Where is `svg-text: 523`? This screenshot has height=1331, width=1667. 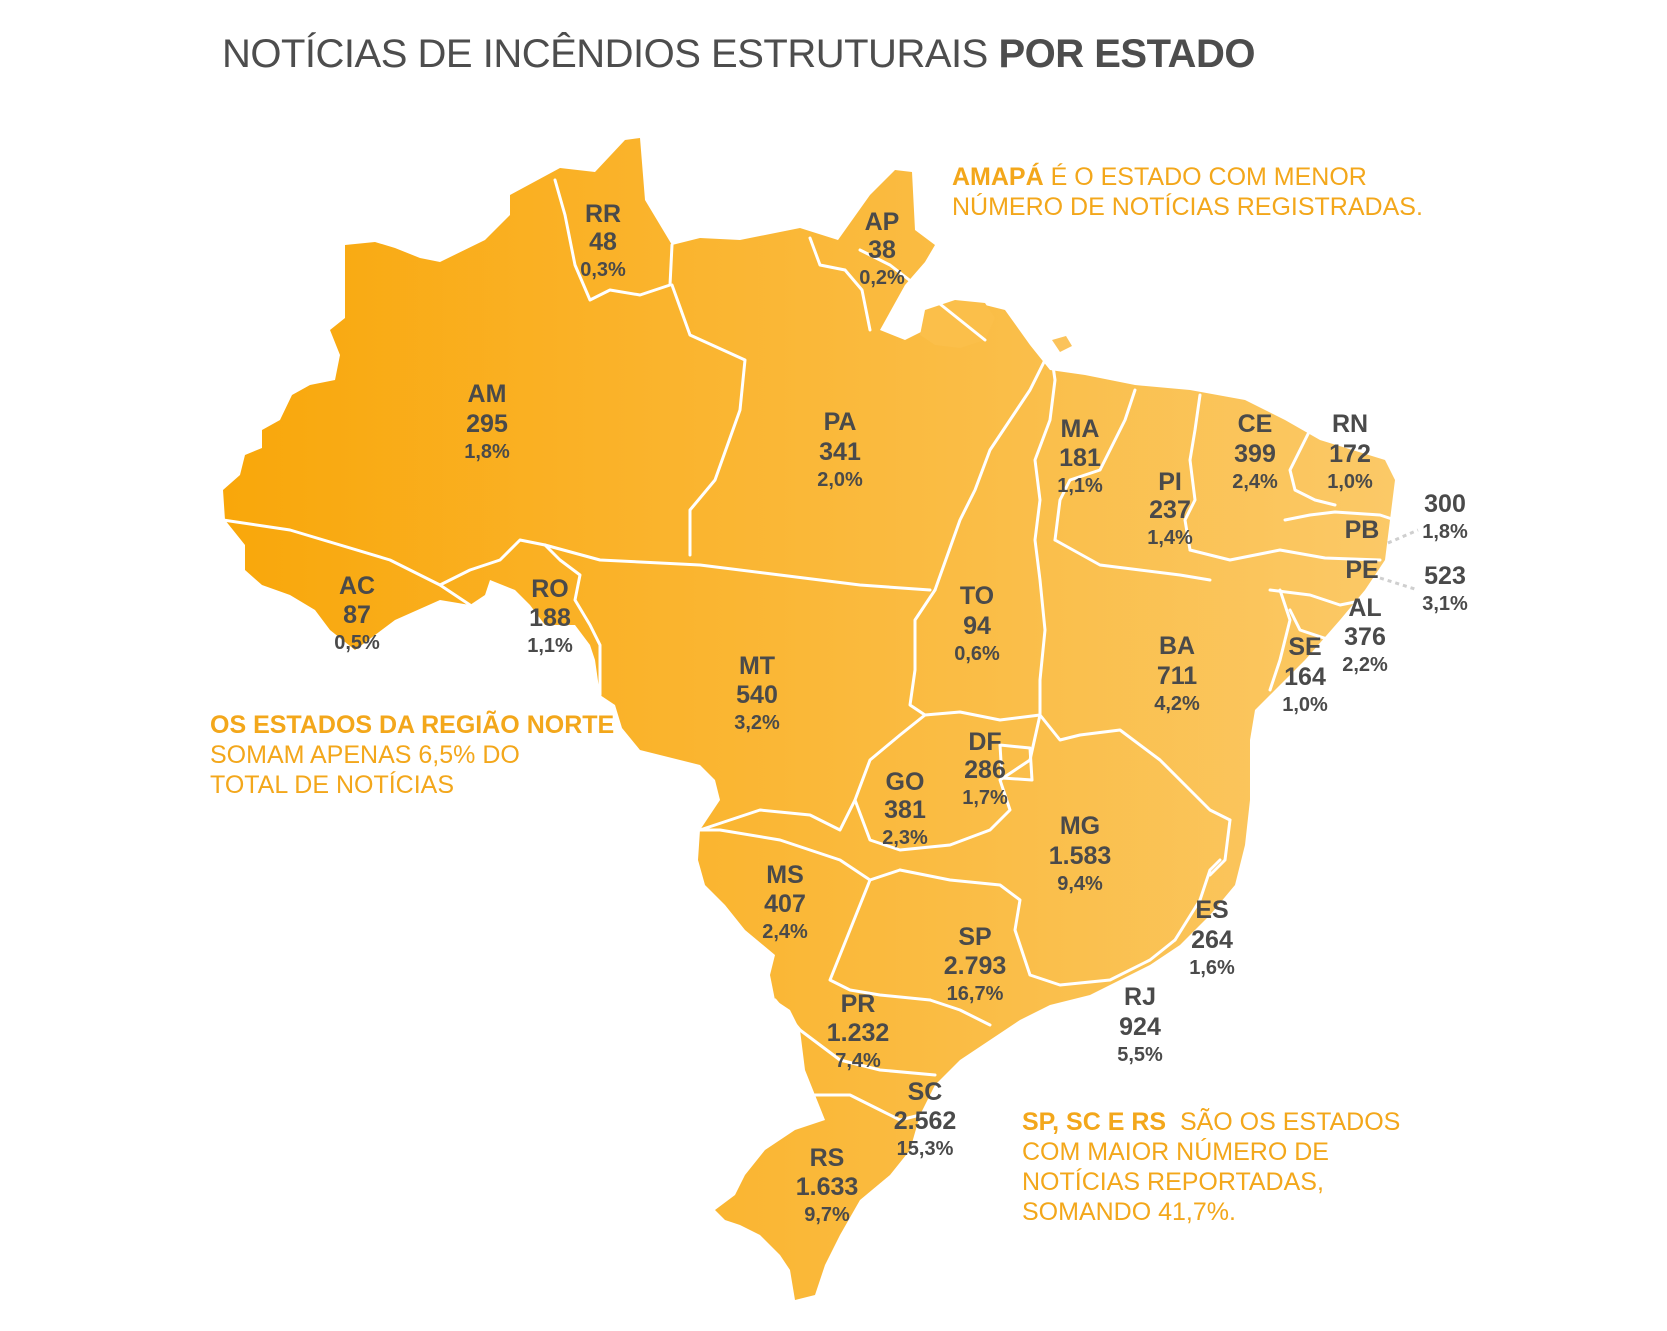
svg-text: 523 is located at coordinates (1445, 576).